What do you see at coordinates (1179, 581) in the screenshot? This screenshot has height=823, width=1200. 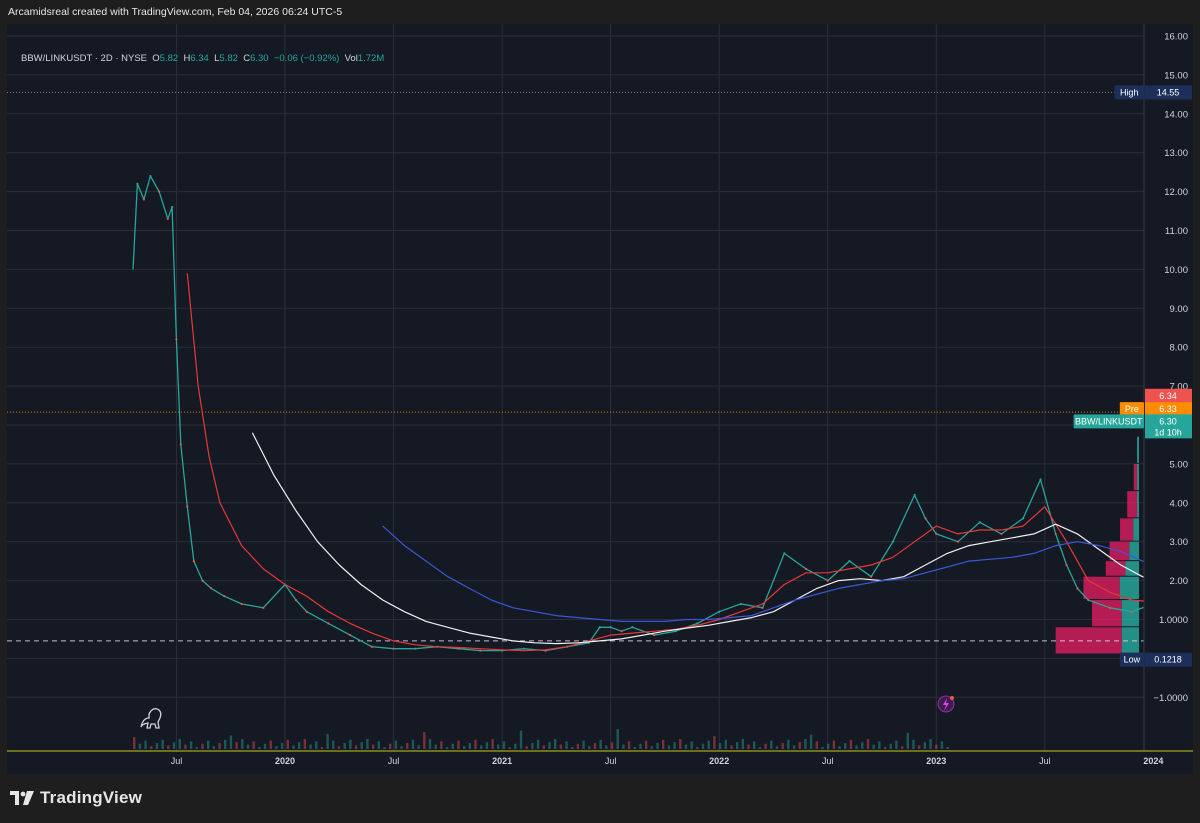 I see `price-axis-tick-label: 2.00` at bounding box center [1179, 581].